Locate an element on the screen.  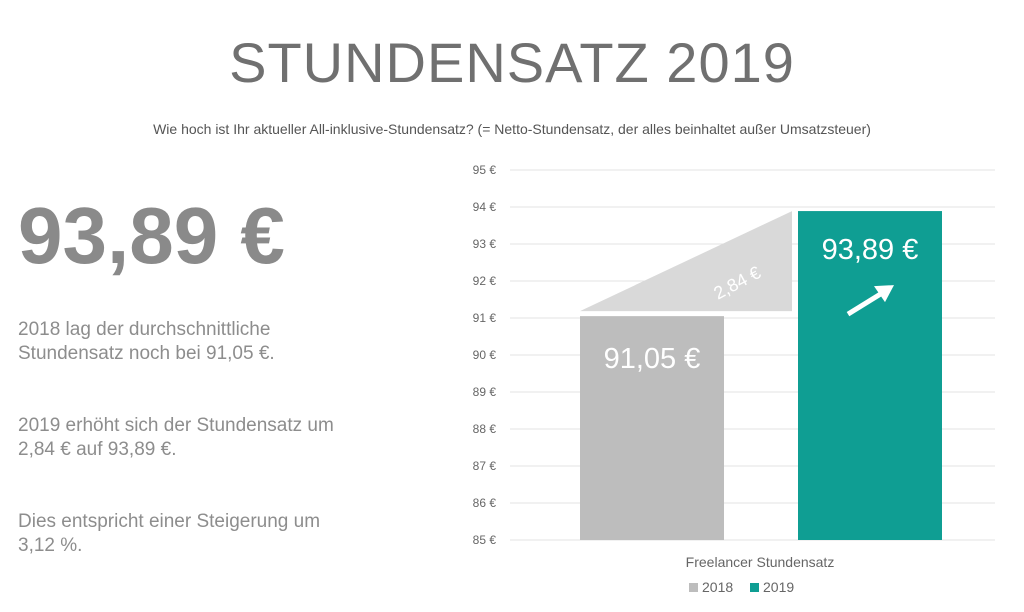
bar-2019 is located at coordinates (870, 375).